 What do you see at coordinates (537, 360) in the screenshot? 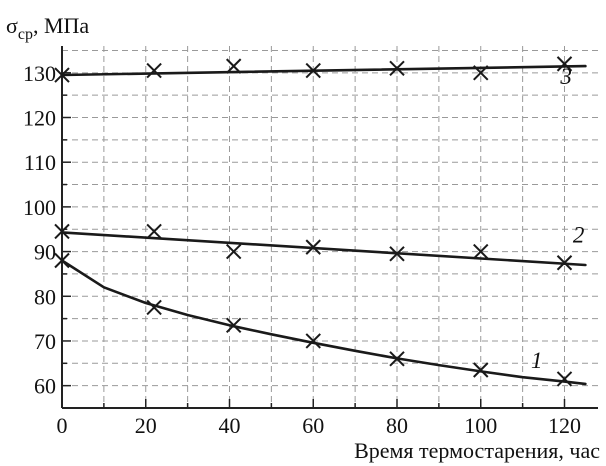
I see `series-1-label: 1` at bounding box center [537, 360].